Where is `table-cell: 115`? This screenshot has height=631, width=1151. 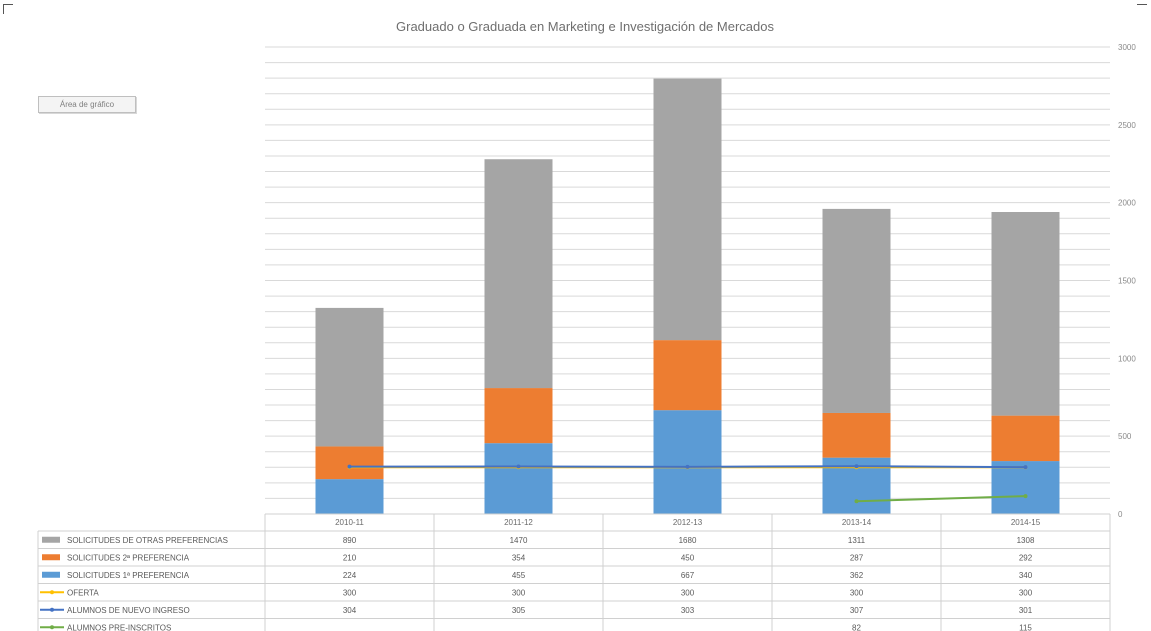
table-cell: 115 is located at coordinates (1025, 627).